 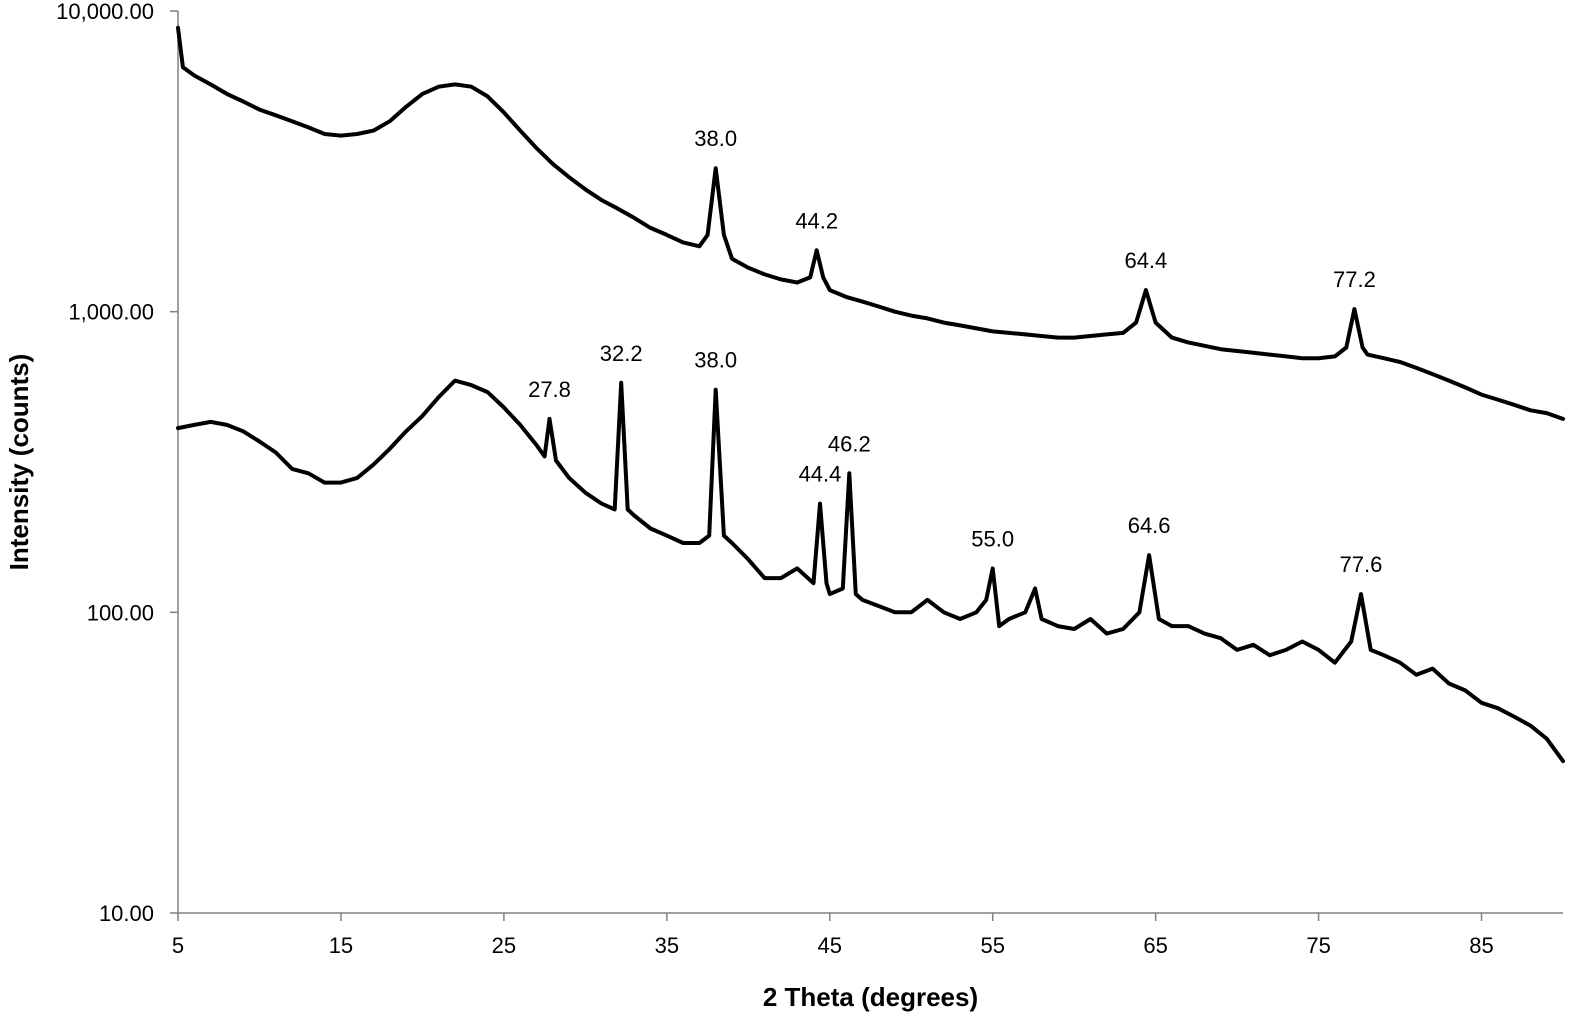 I want to click on x-tick-label: 25, so click(x=504, y=945).